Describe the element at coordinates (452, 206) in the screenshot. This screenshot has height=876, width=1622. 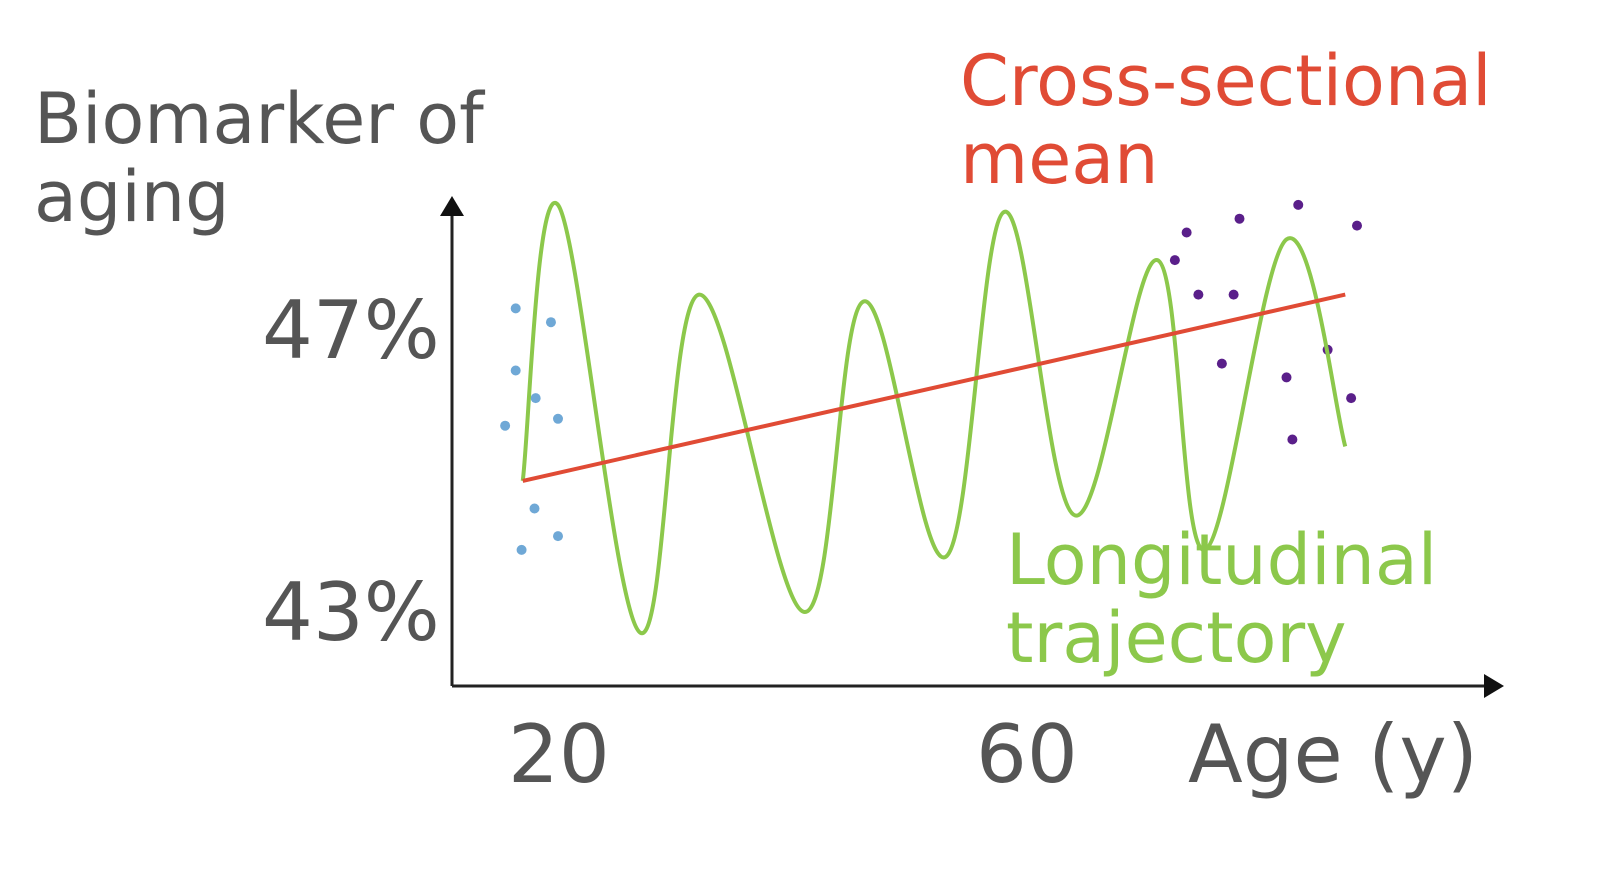
I see `y-axis-arrowhead` at that location.